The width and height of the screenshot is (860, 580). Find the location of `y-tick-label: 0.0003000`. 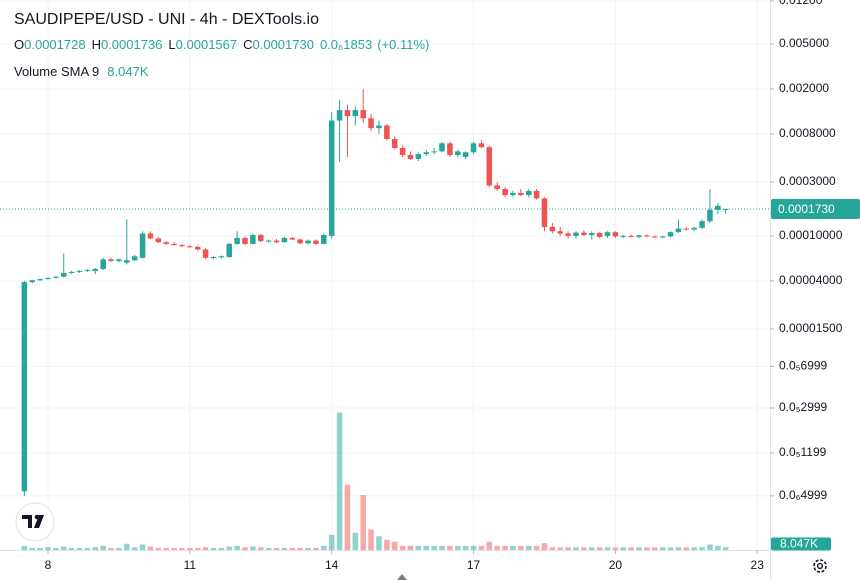

y-tick-label: 0.0003000 is located at coordinates (807, 181).